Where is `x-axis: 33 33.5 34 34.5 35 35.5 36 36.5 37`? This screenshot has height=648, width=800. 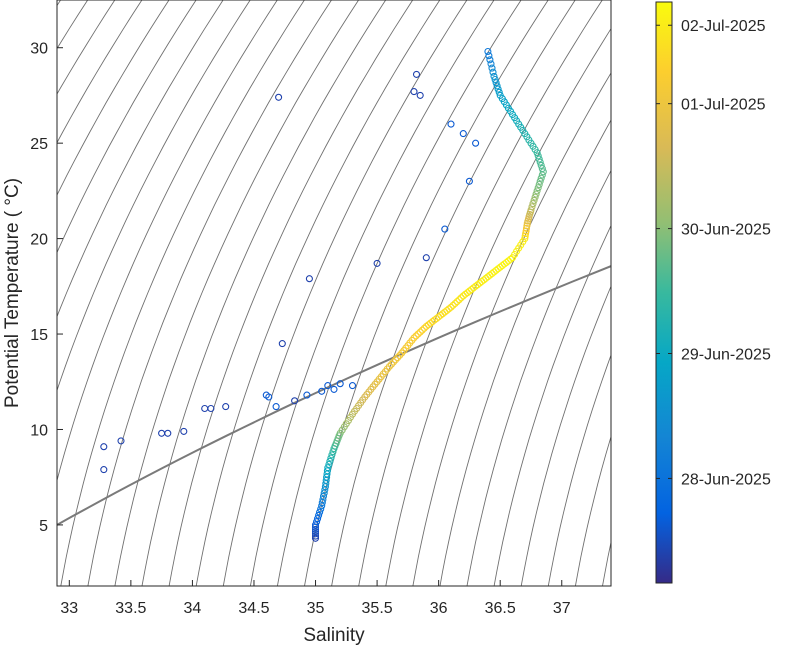
x-axis: 33 33.5 34 34.5 35 35.5 36 36.5 37 is located at coordinates (315, 598).